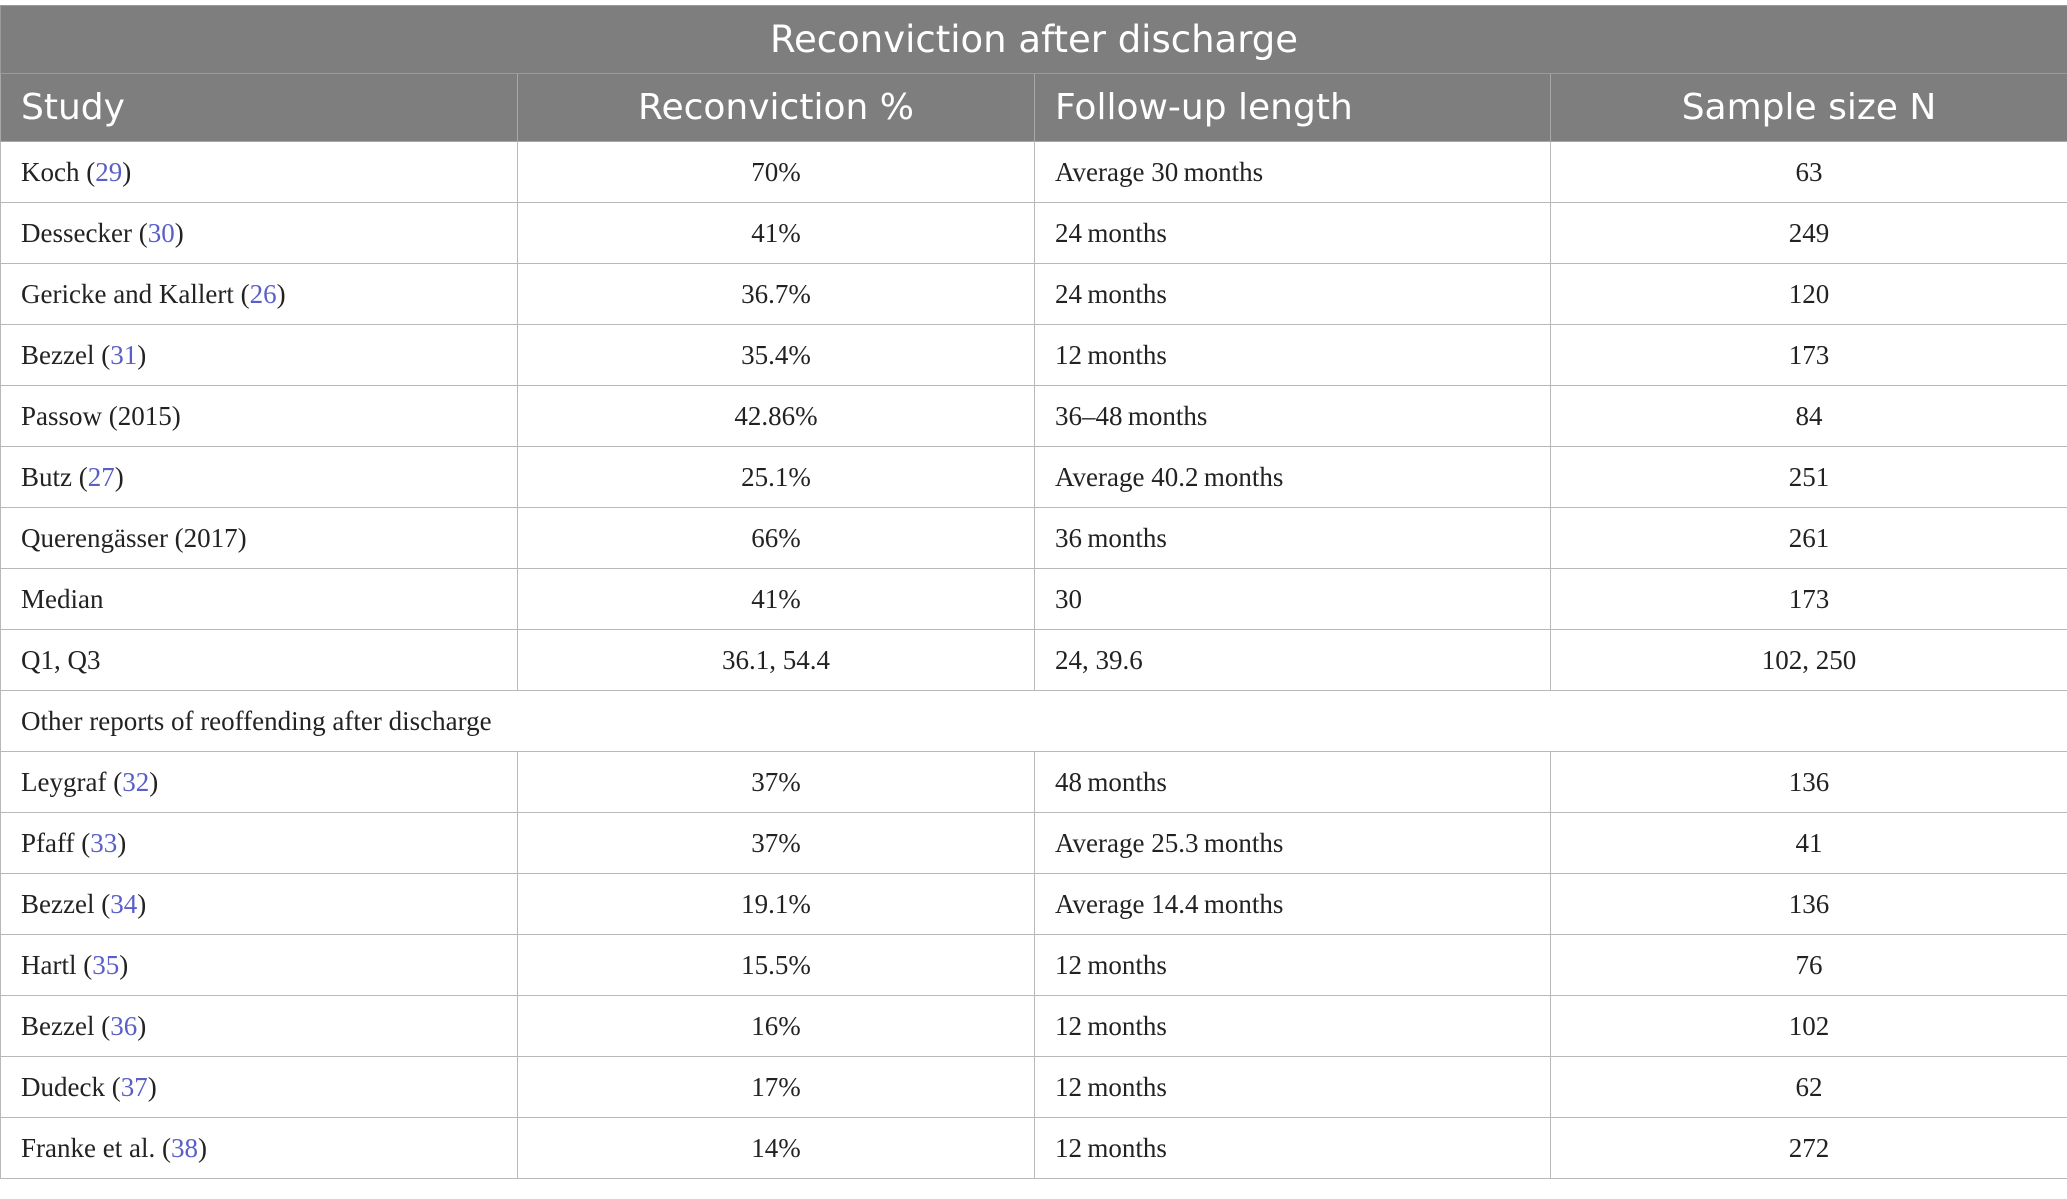 This screenshot has height=1199, width=2067. I want to click on table-row: Querengässer (2017) 66% 36 months 261, so click(1033, 538).